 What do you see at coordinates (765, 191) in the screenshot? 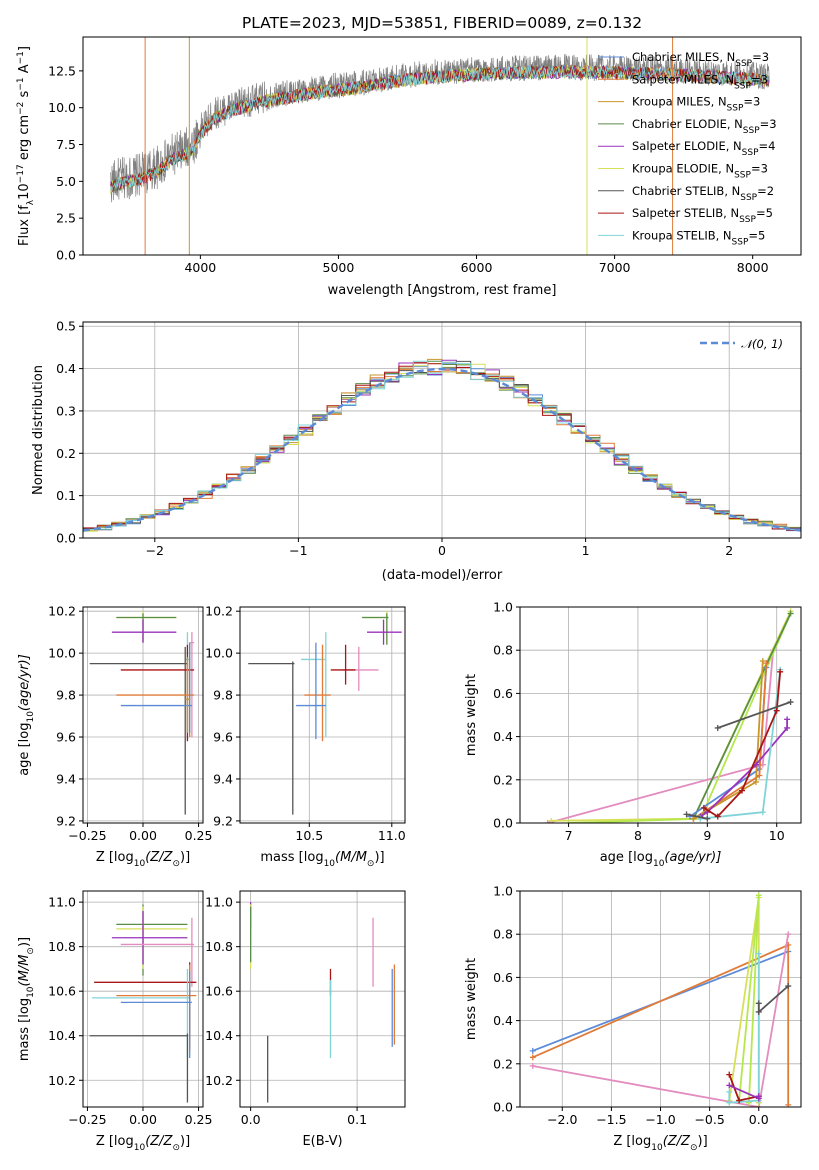
I see `label-part: =2` at bounding box center [765, 191].